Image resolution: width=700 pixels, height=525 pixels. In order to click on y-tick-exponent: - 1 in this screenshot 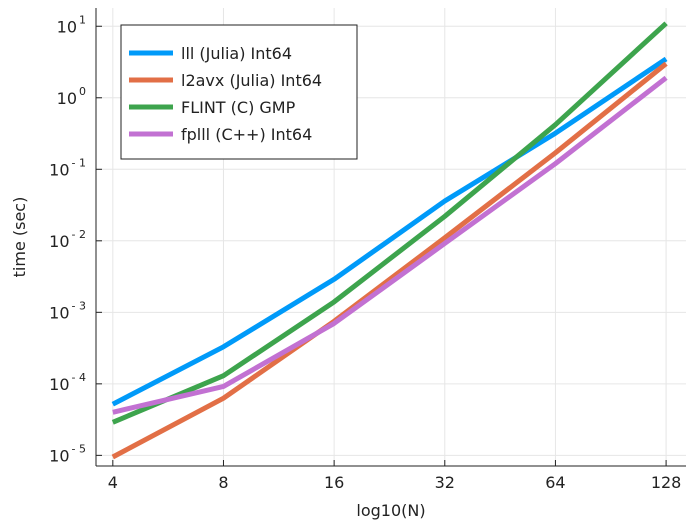, I will do `click(79, 162)`.